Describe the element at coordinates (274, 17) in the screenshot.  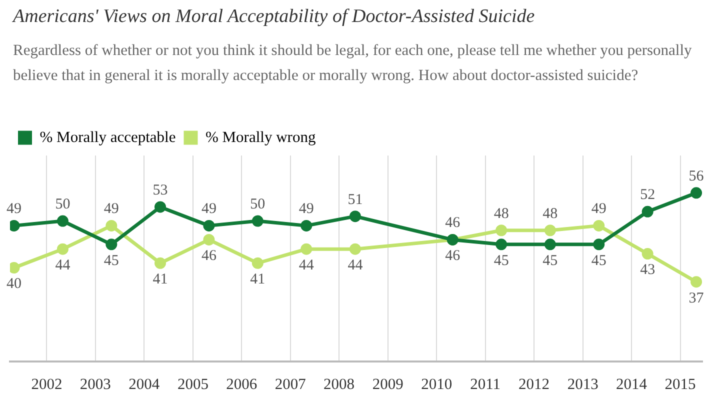
I see `chart-title: Americans' Views on Moral Acceptability of Doctor-Assisted Suicide` at that location.